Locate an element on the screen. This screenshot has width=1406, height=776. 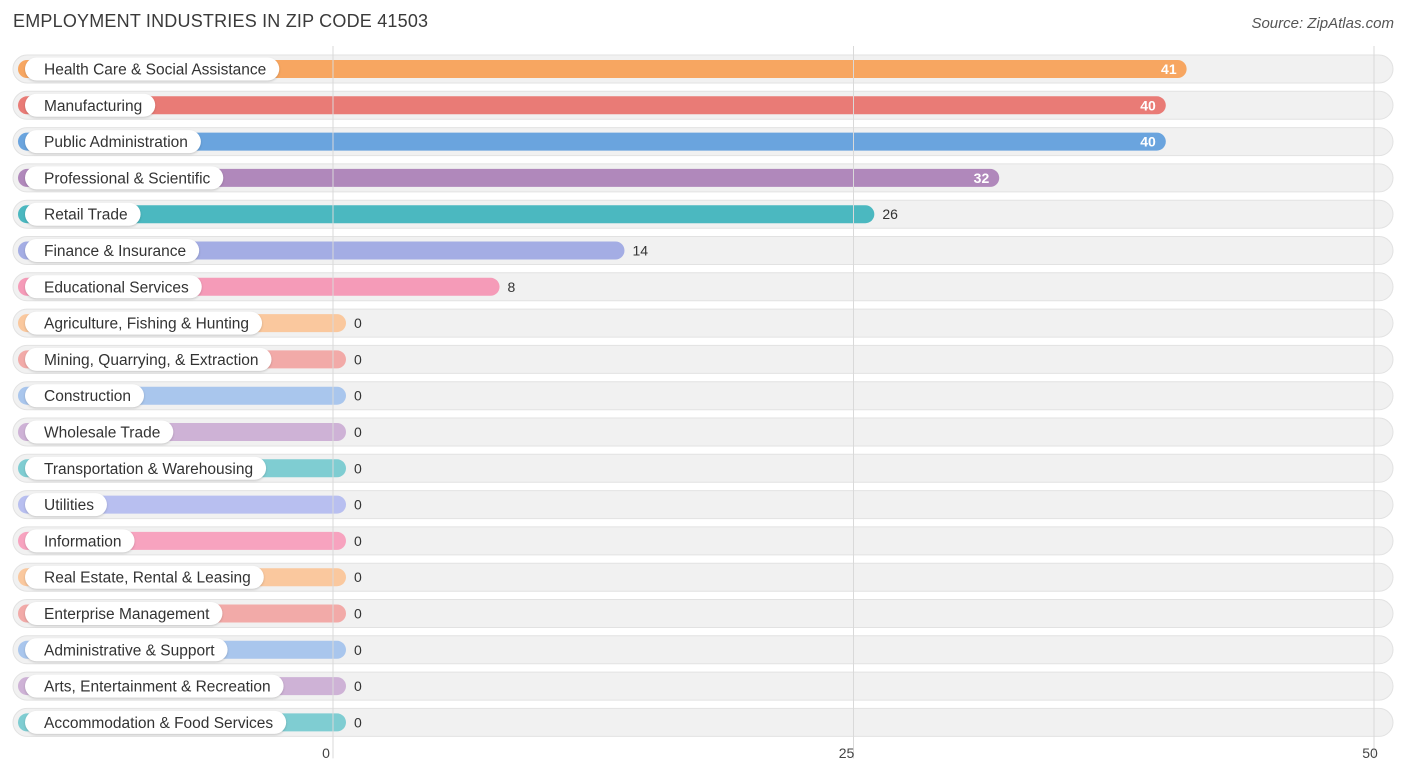
category-label: Transportation & Warehousing is located at coordinates (148, 469).